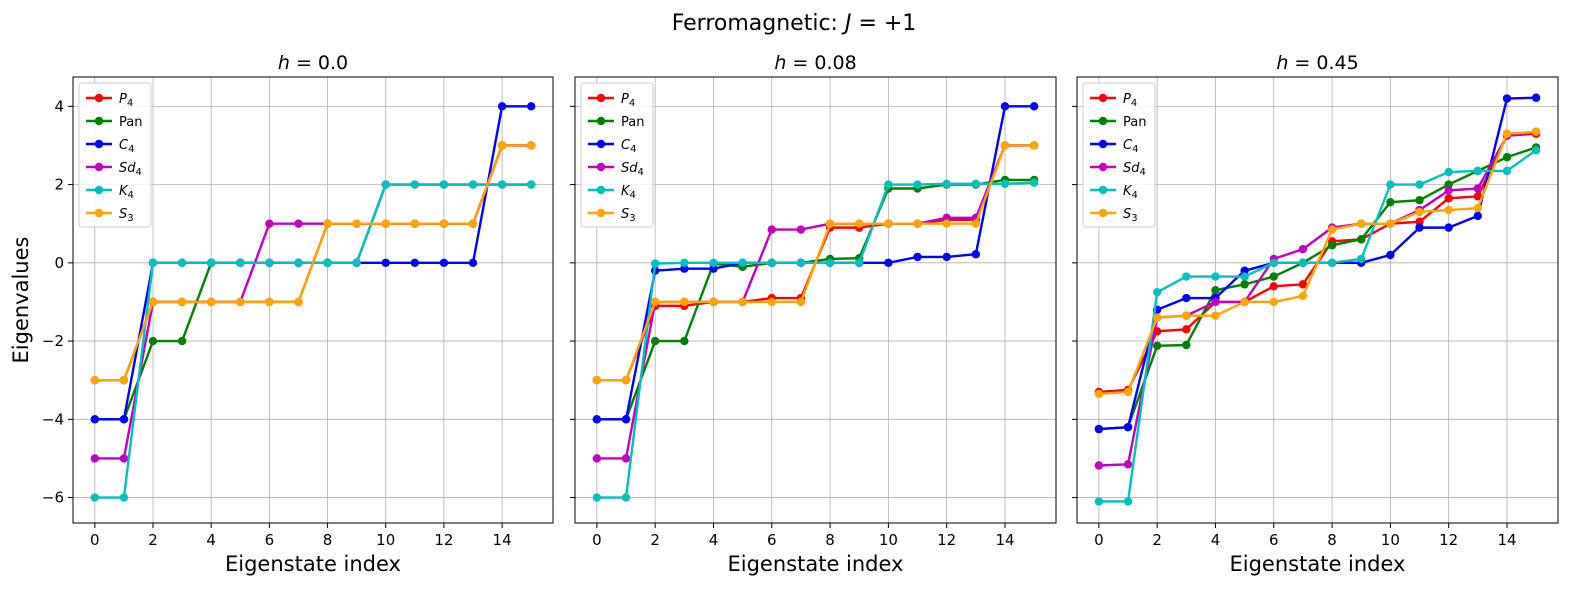  Describe the element at coordinates (53, 341) in the screenshot. I see `y-tick-label: −2` at that location.